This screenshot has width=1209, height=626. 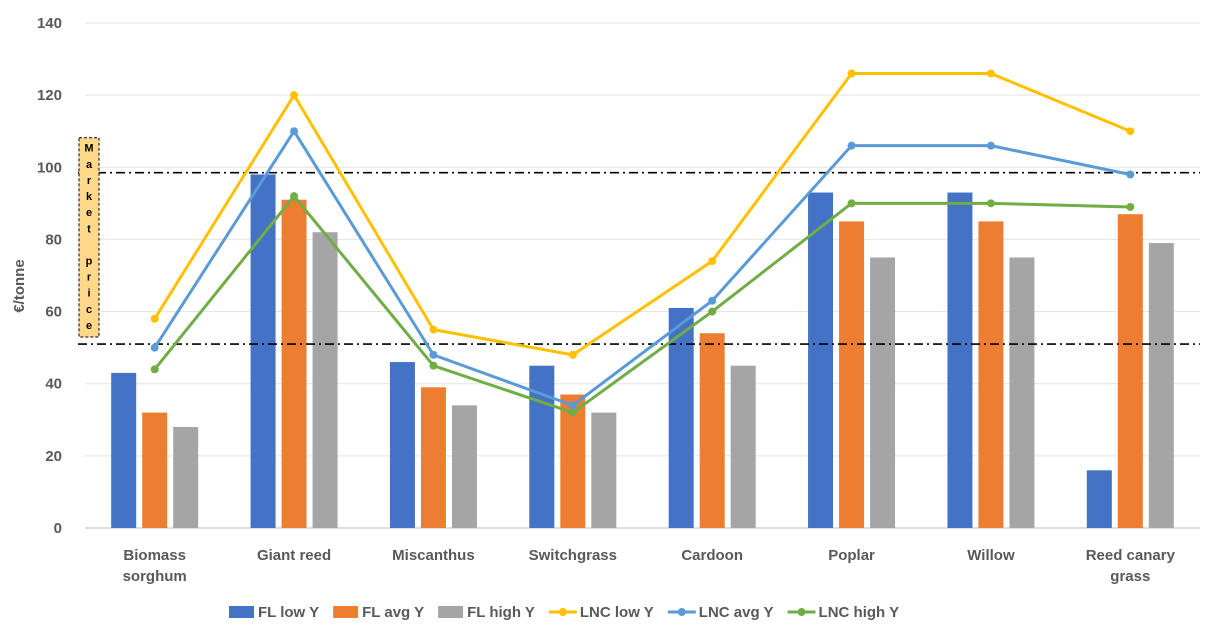 I want to click on category-label: Miscanthus, so click(x=433, y=555).